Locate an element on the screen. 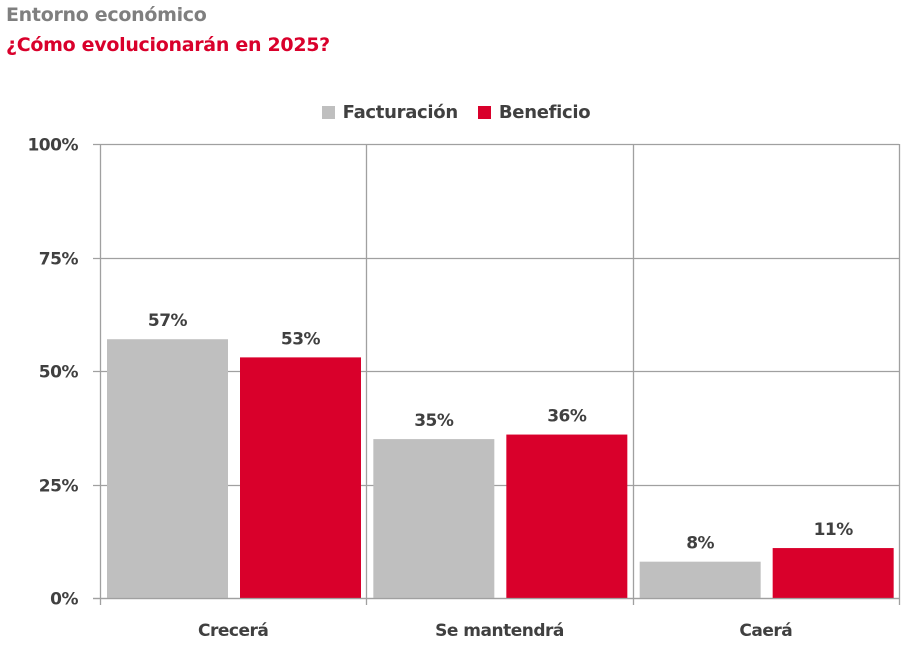 Image resolution: width=912 pixels, height=646 pixels. y-tick-label: 0% is located at coordinates (64, 600).